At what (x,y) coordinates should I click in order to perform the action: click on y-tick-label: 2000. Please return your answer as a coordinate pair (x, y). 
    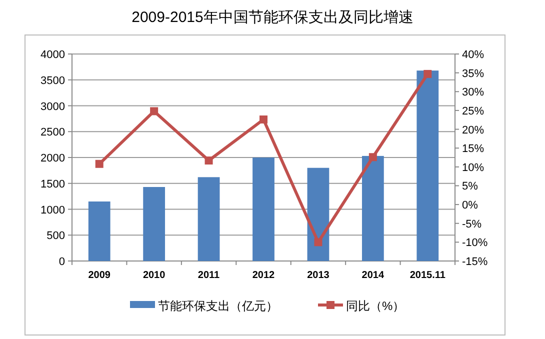
    Looking at the image, I should click on (52, 158).